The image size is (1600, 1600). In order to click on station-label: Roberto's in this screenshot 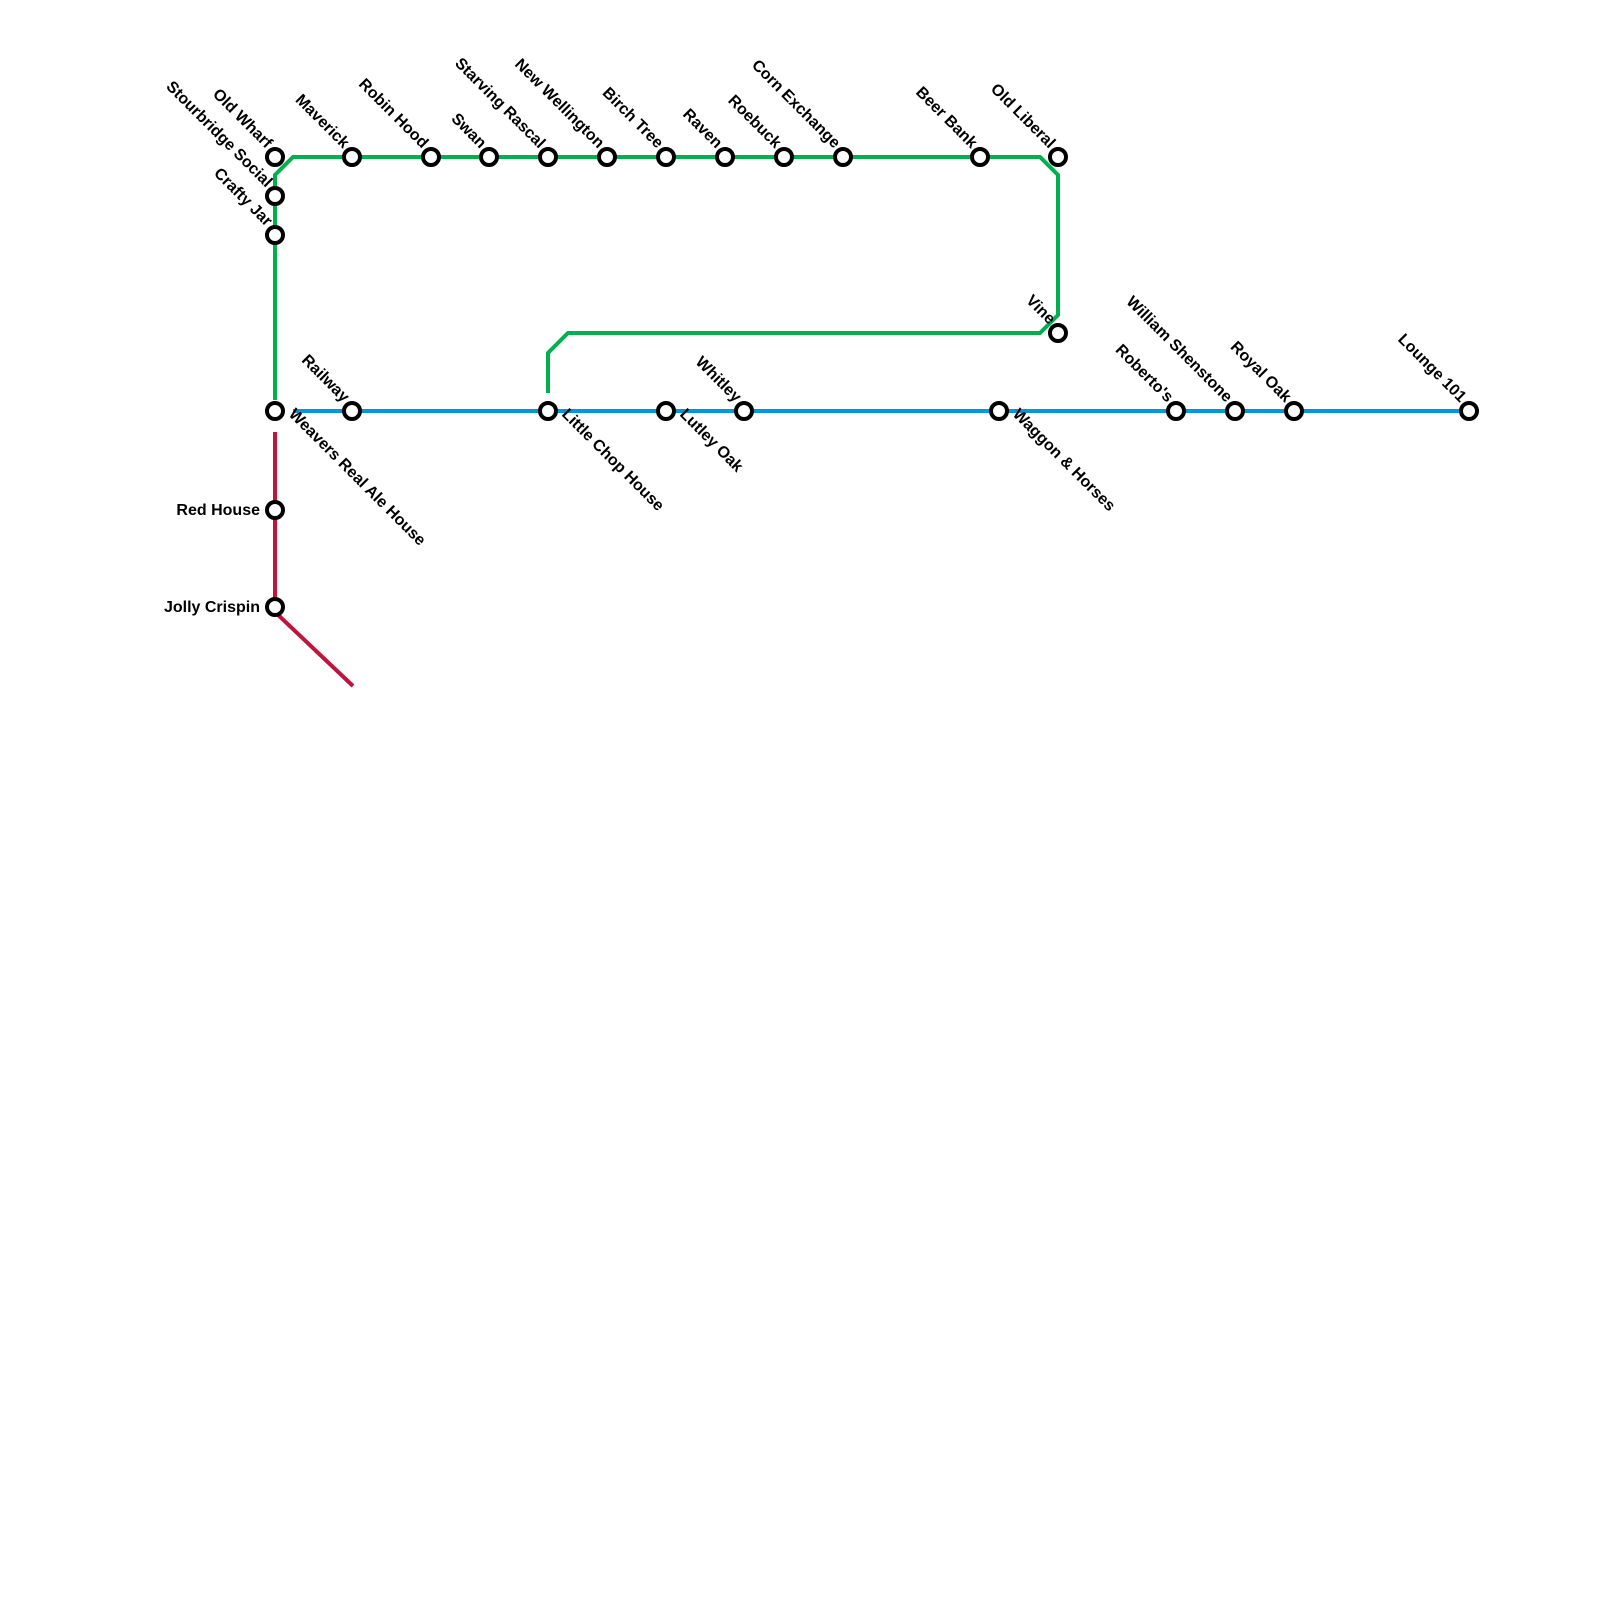, I will do `click(1144, 373)`.